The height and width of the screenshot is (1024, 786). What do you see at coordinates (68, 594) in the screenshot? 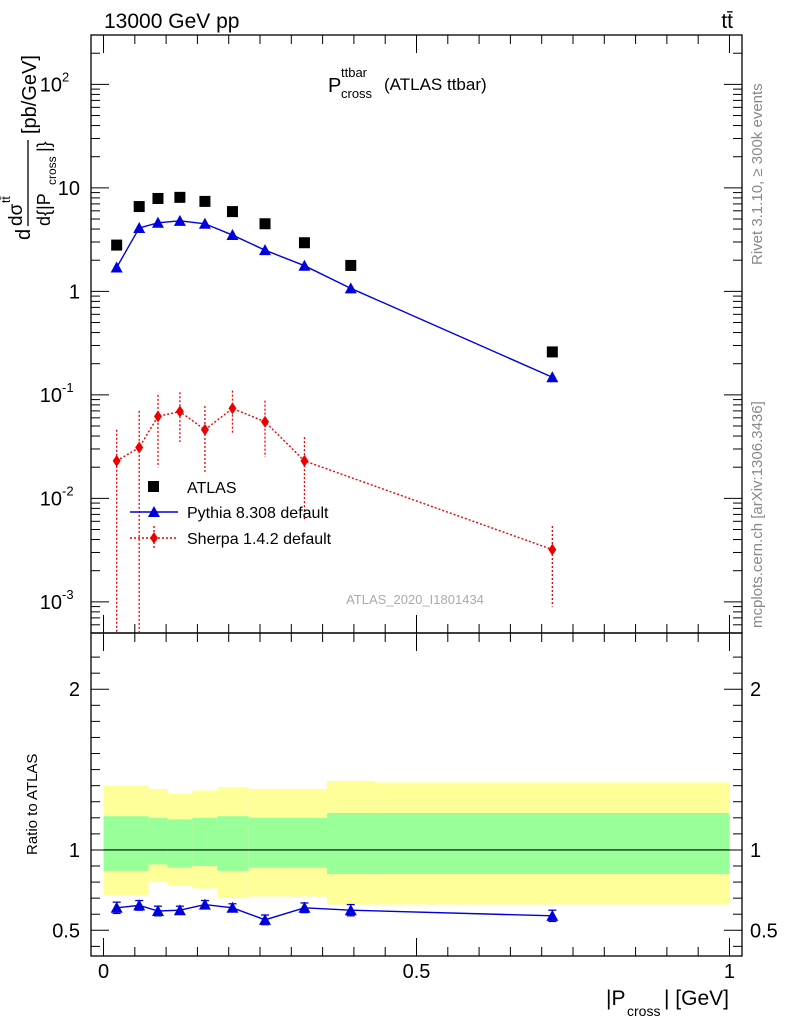
I see `svg-text: -3` at bounding box center [68, 594].